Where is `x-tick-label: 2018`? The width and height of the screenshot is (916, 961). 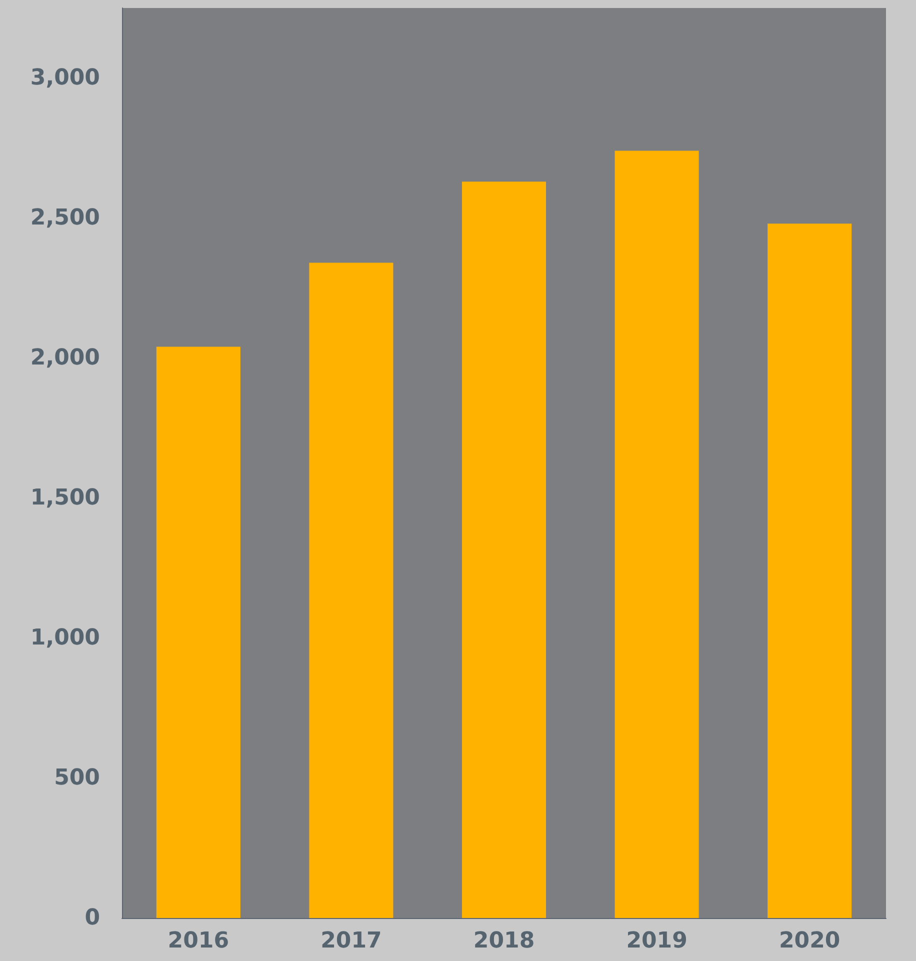 x-tick-label: 2018 is located at coordinates (504, 941).